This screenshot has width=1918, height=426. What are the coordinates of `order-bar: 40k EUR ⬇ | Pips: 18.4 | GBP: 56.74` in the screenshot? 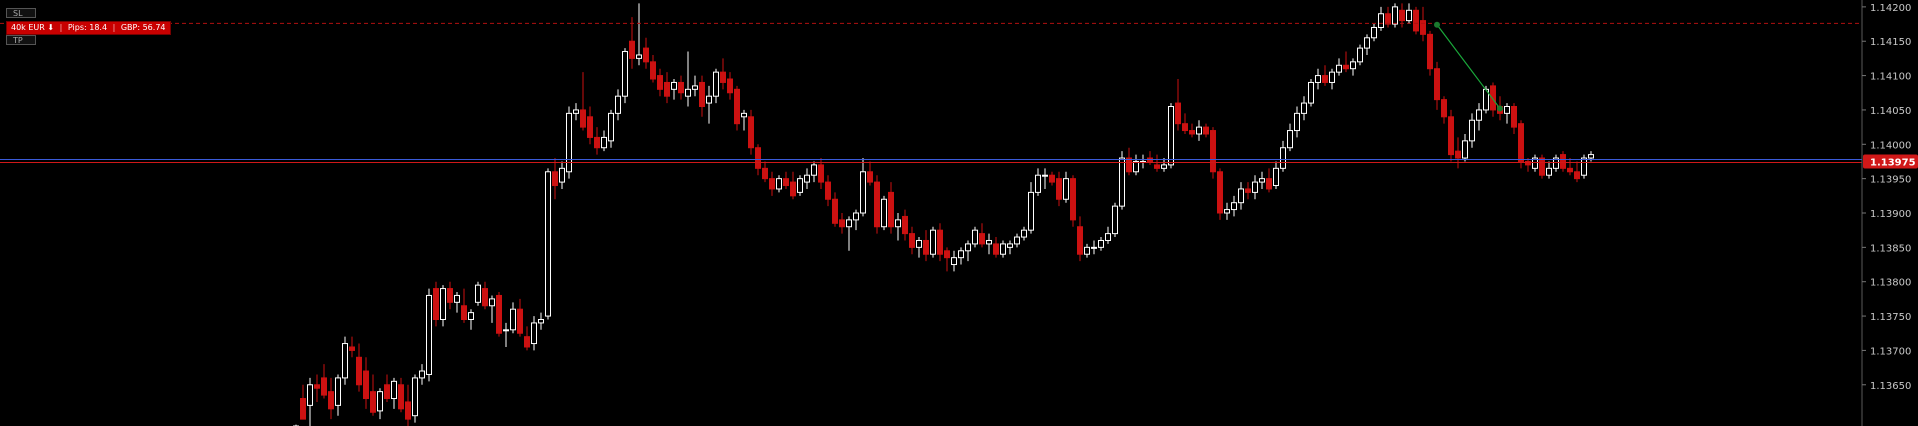 It's located at (88, 28).